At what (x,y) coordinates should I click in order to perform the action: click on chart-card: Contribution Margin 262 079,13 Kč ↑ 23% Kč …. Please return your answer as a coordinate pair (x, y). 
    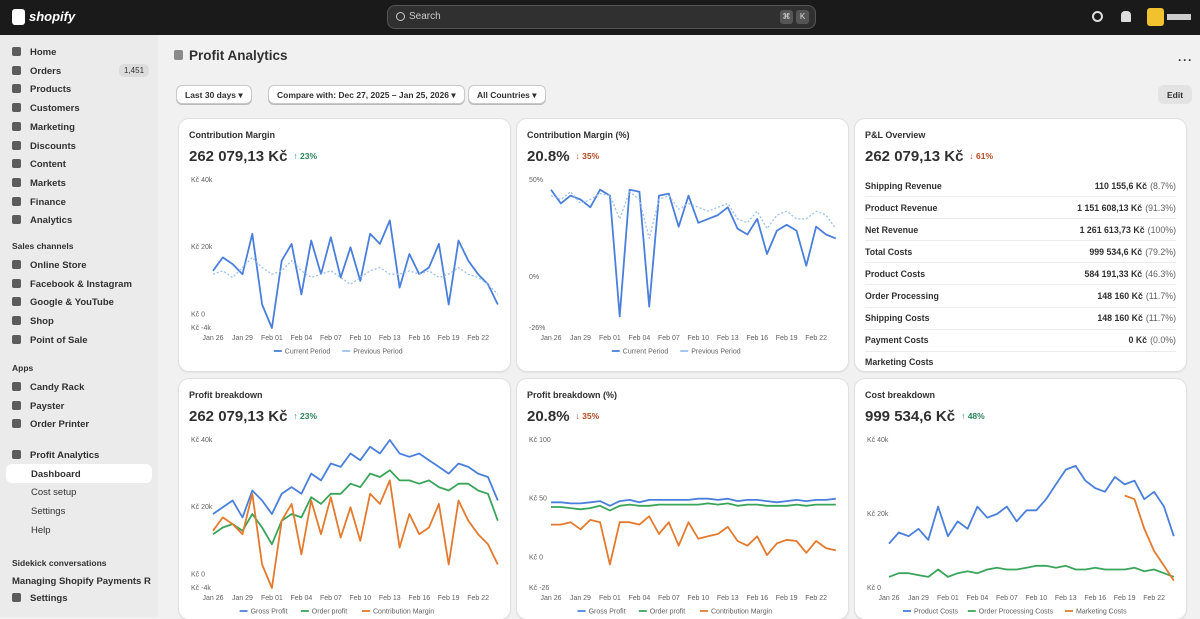
    Looking at the image, I should click on (344, 245).